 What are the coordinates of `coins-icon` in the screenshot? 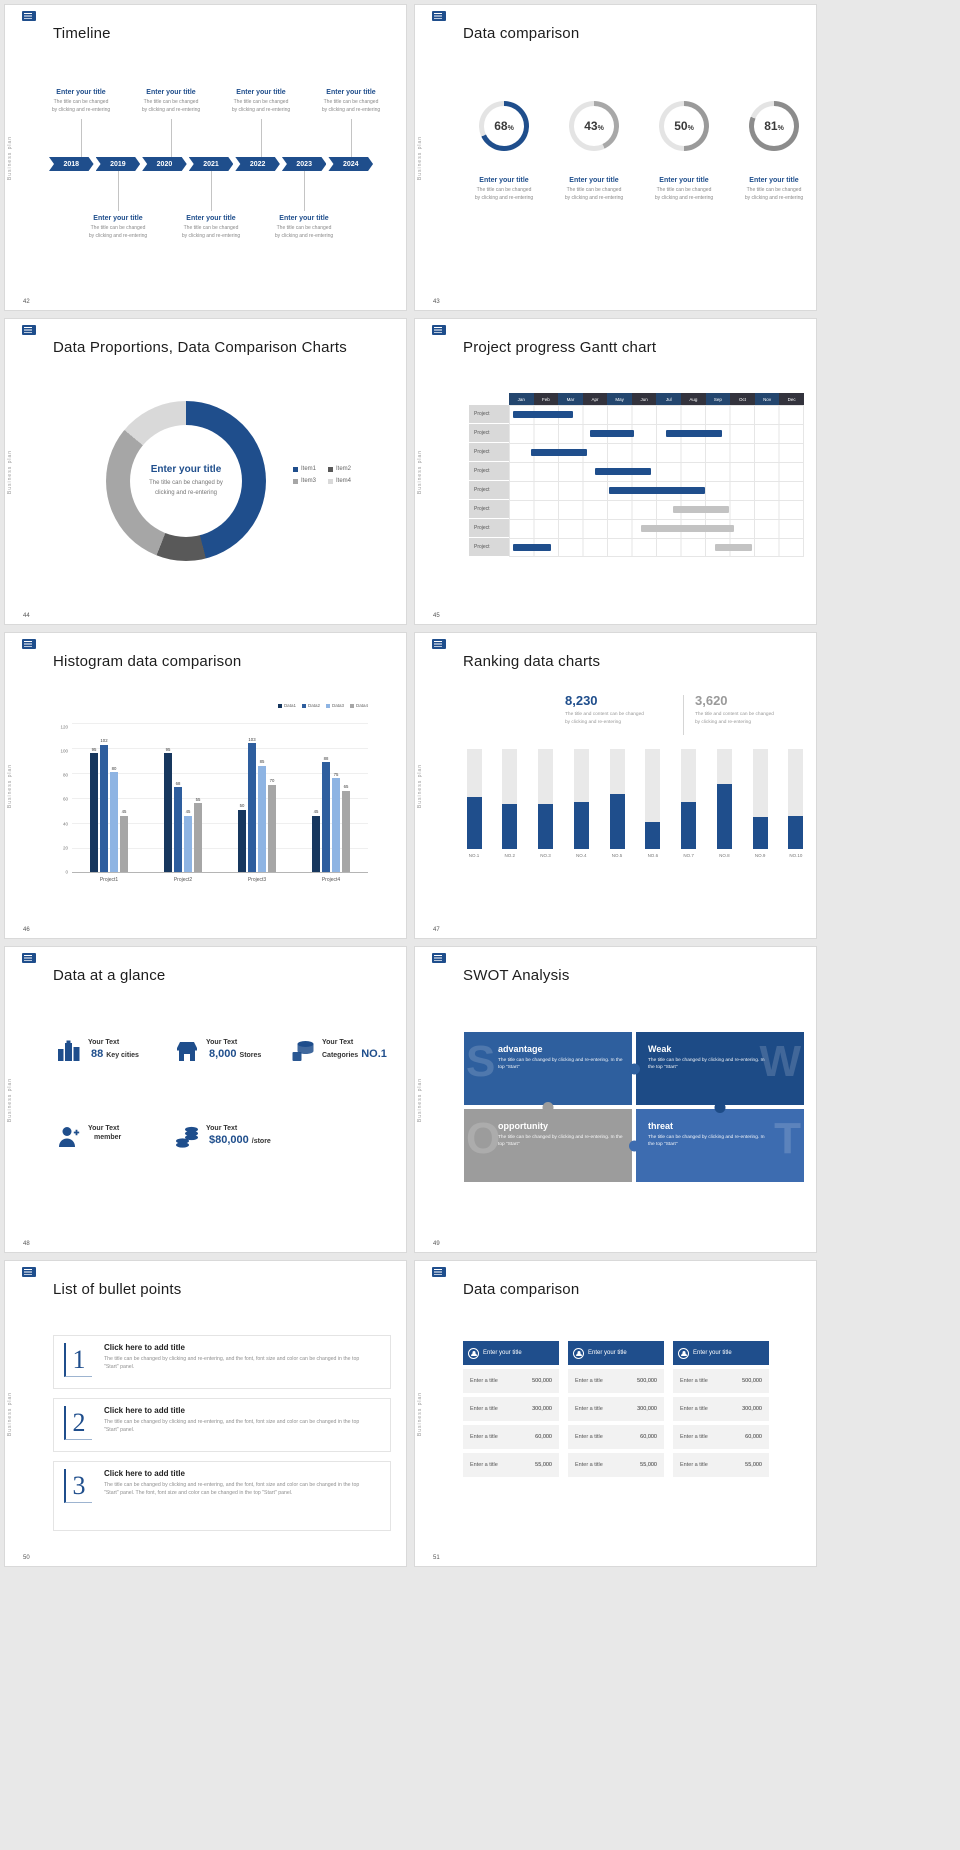 It's located at (187, 1137).